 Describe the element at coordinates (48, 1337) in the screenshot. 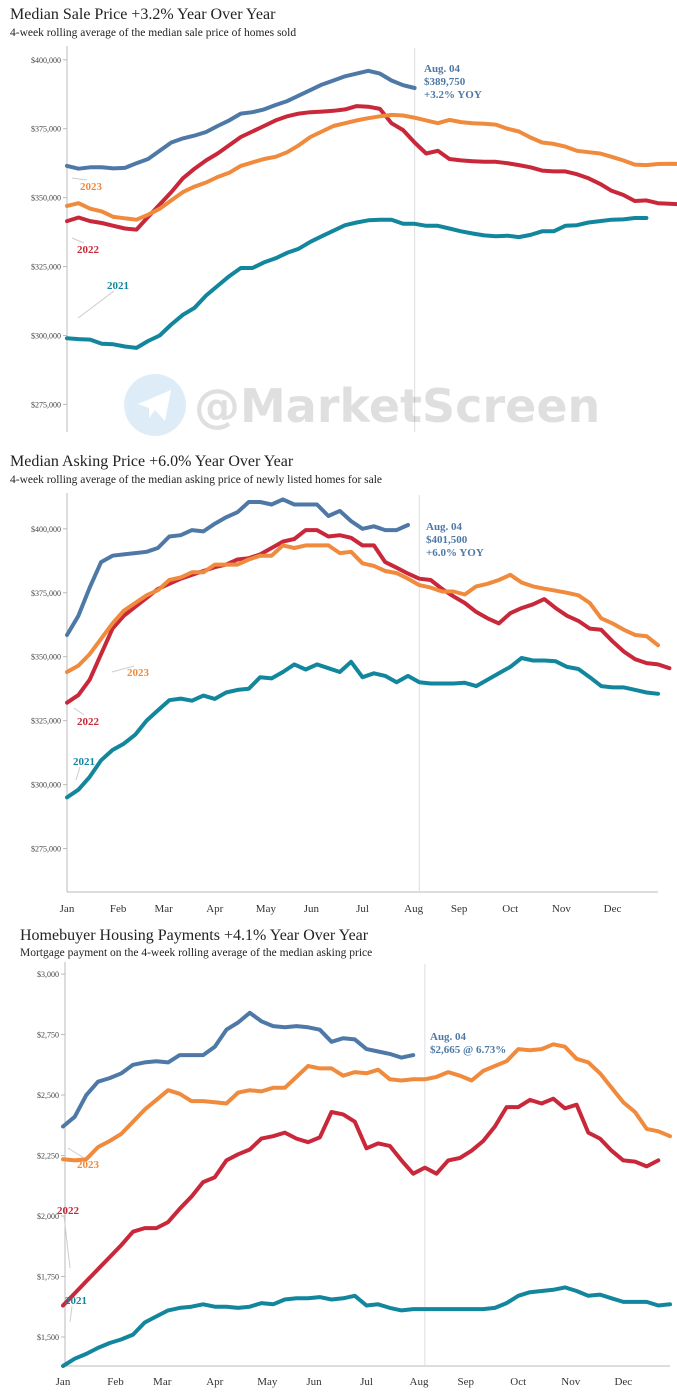

I see `y-tick-label: $1,500` at that location.